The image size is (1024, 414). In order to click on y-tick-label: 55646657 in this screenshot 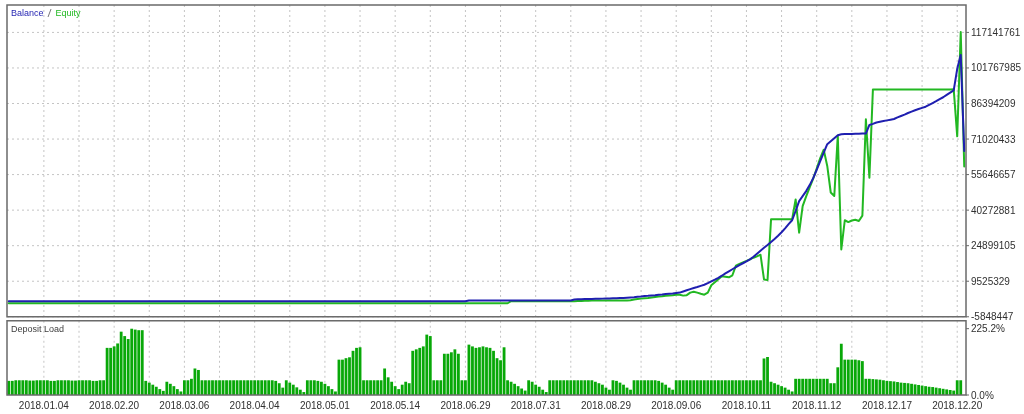, I will do `click(993, 175)`.